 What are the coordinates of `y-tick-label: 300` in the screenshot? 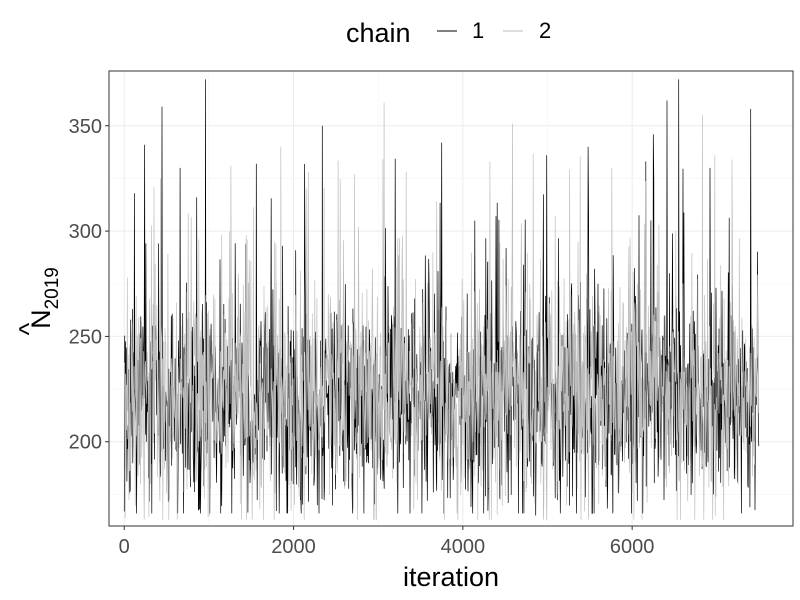 It's located at (85, 232).